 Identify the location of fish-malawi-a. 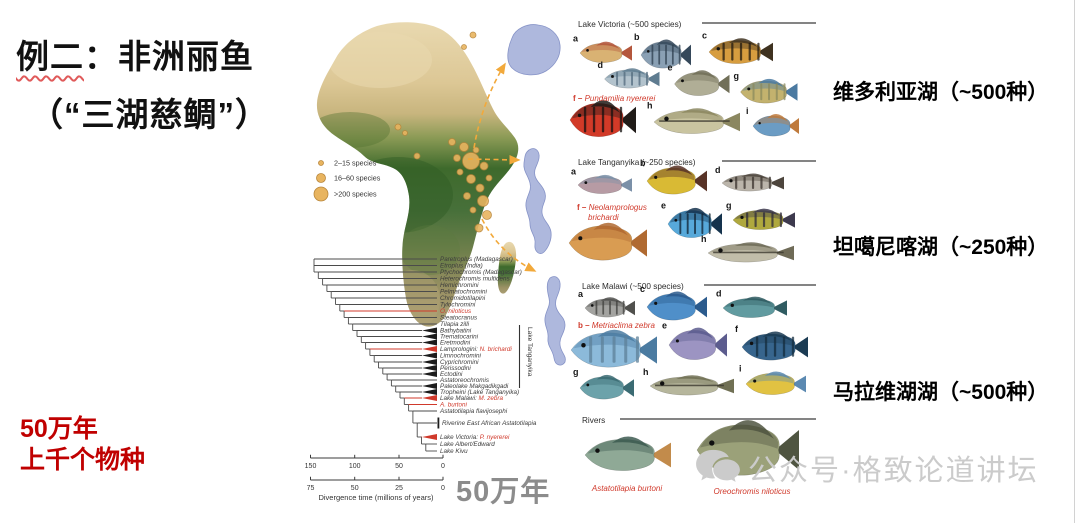
(609, 307).